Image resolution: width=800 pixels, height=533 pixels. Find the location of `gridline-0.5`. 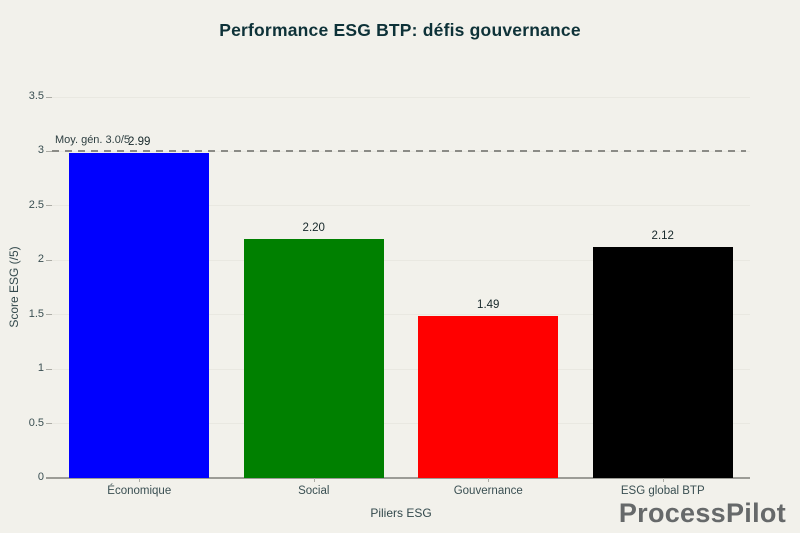

gridline-0.5 is located at coordinates (401, 424).